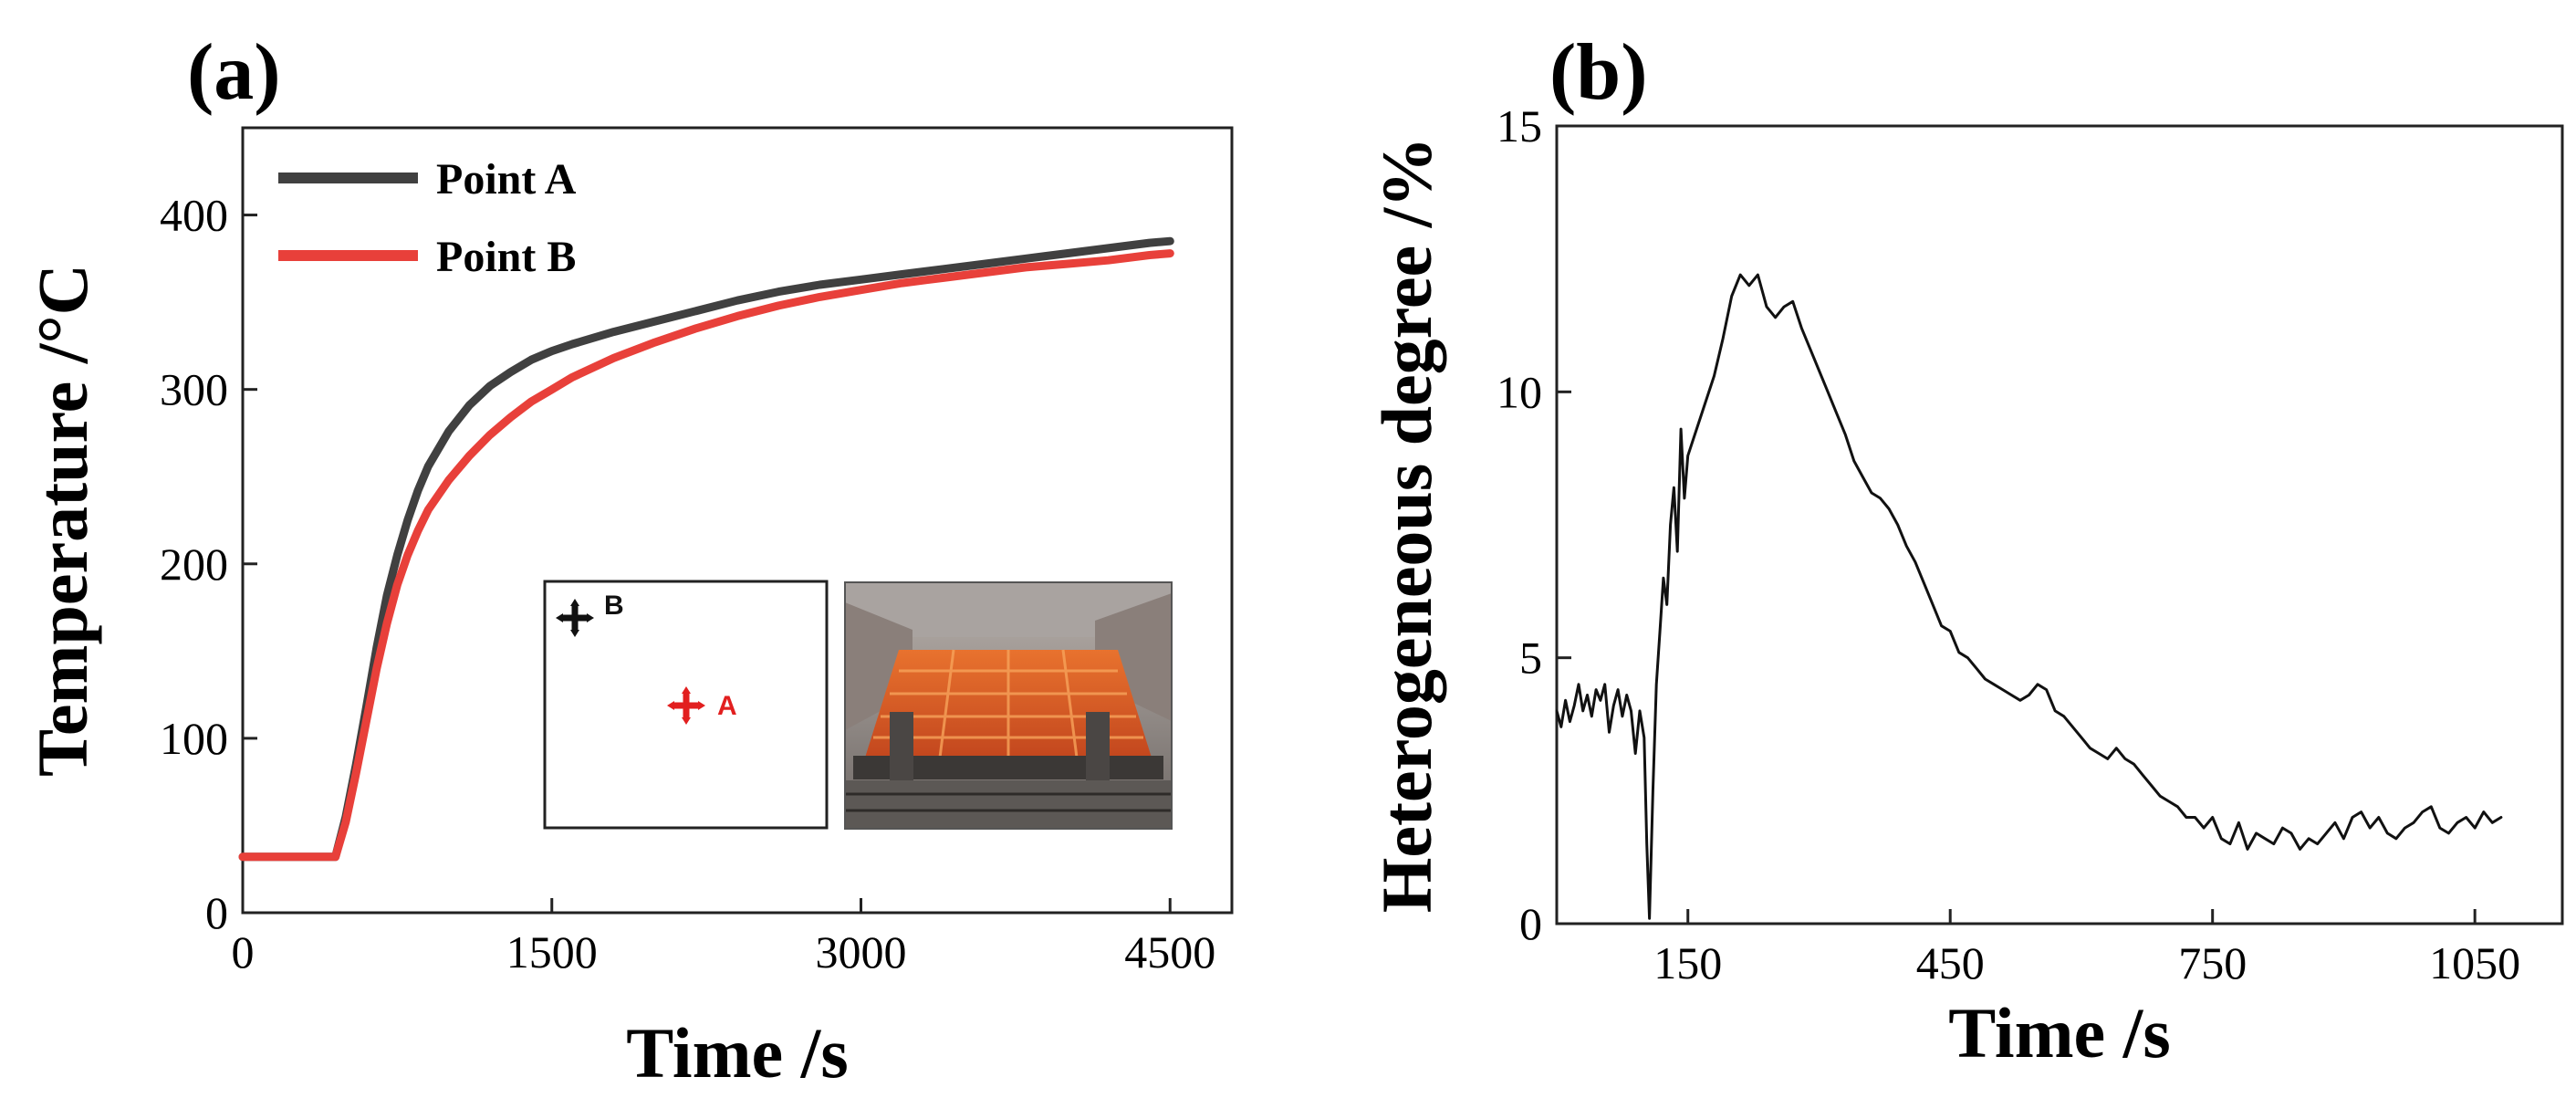  What do you see at coordinates (234, 72) in the screenshot?
I see `panel-a-label: (a)` at bounding box center [234, 72].